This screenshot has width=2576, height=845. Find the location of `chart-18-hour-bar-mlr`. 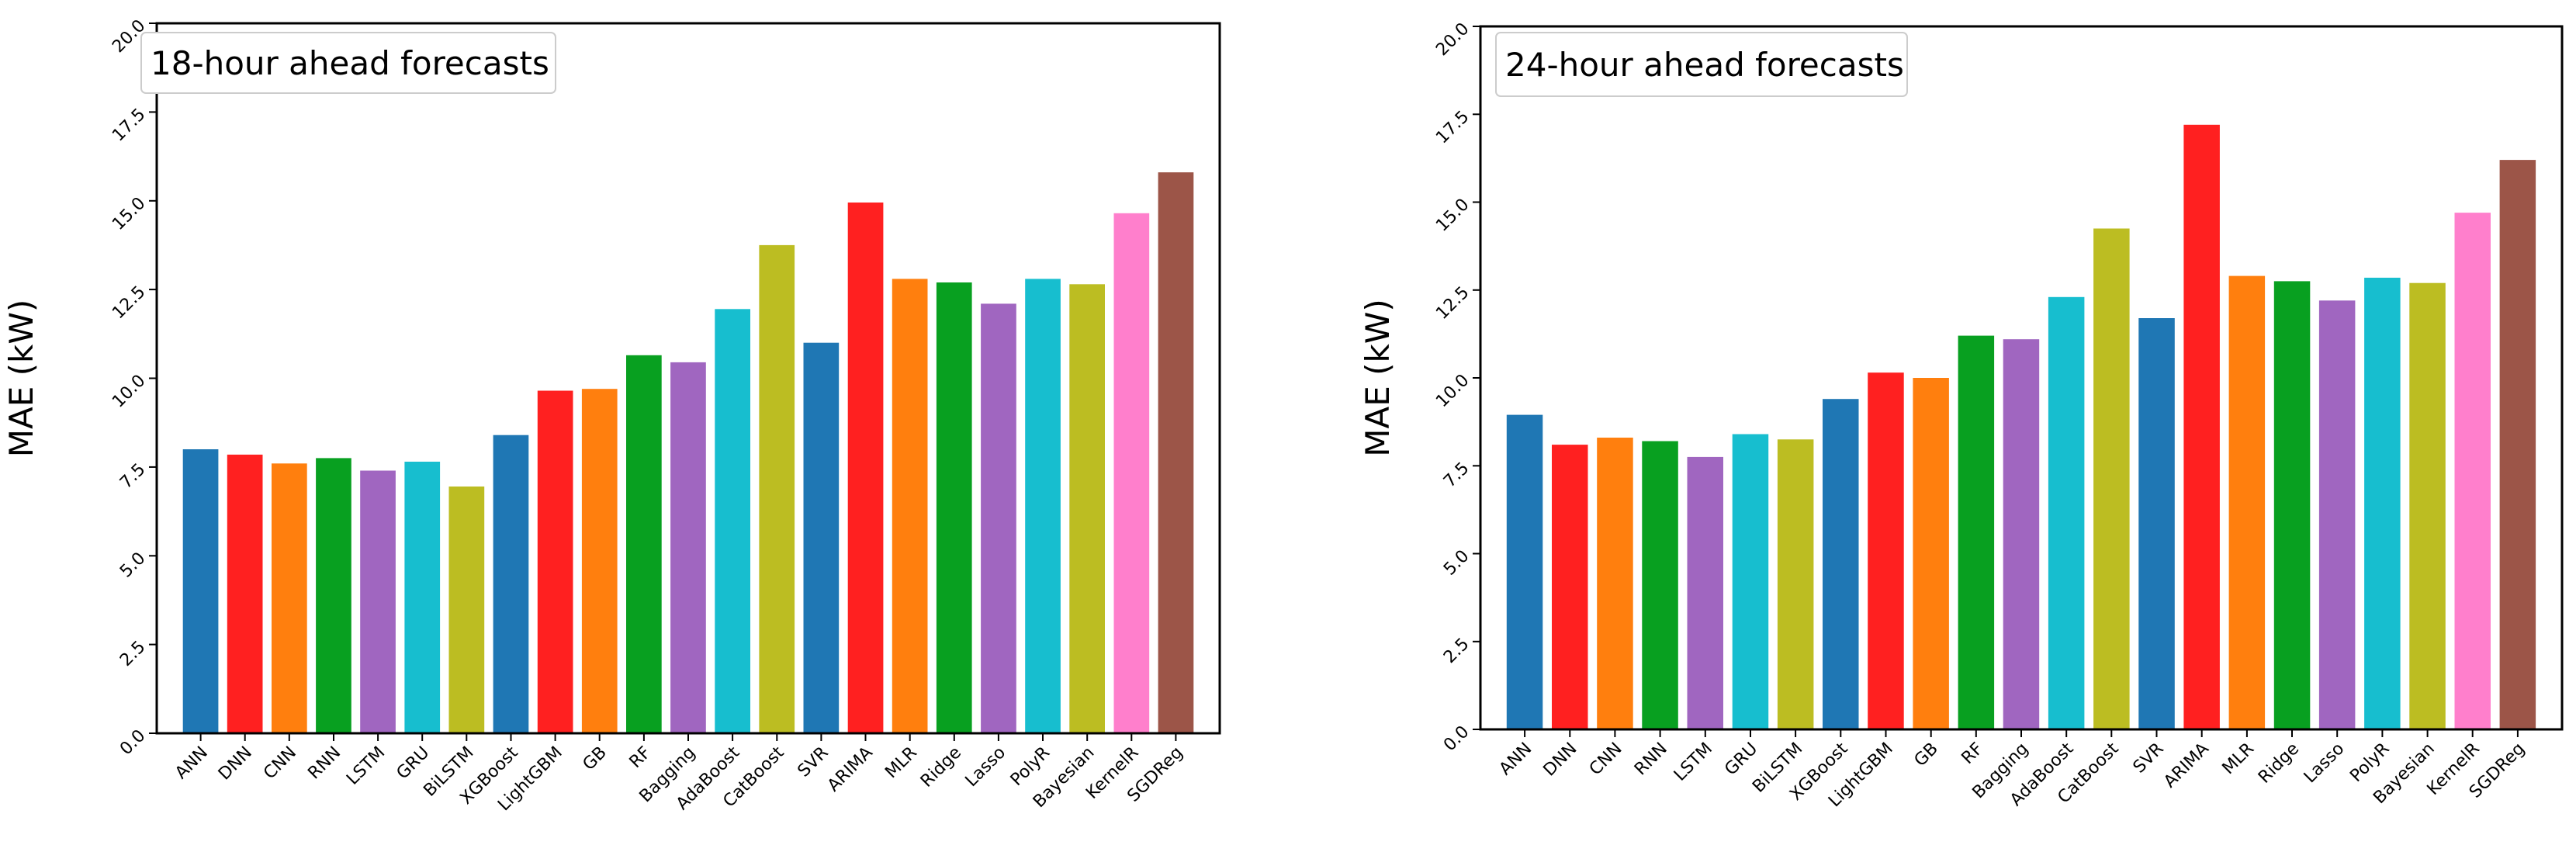

chart-18-hour-bar-mlr is located at coordinates (910, 506).